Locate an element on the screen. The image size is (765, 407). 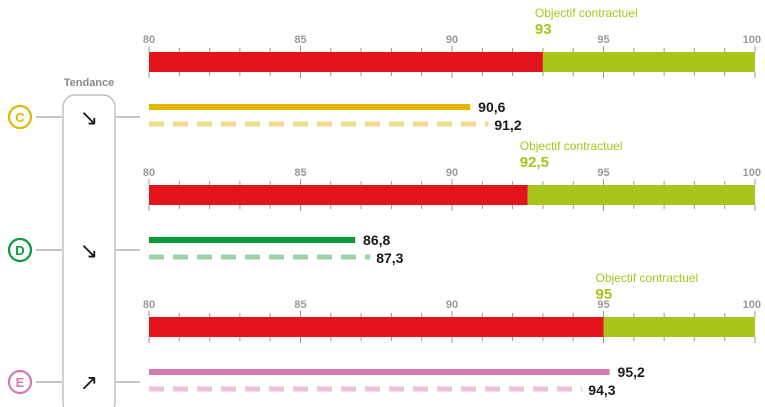
previous-value-label: 94,3 is located at coordinates (601, 390).